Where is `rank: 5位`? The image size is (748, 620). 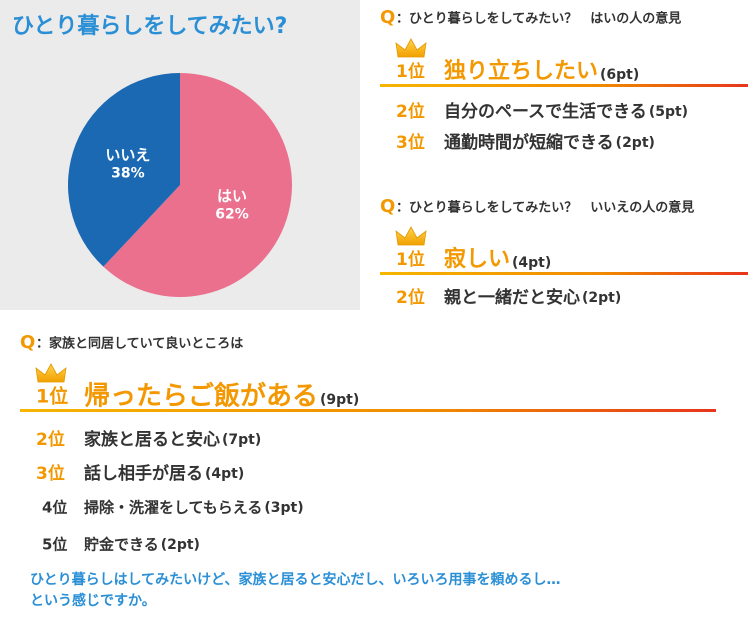
rank: 5位 is located at coordinates (54, 545).